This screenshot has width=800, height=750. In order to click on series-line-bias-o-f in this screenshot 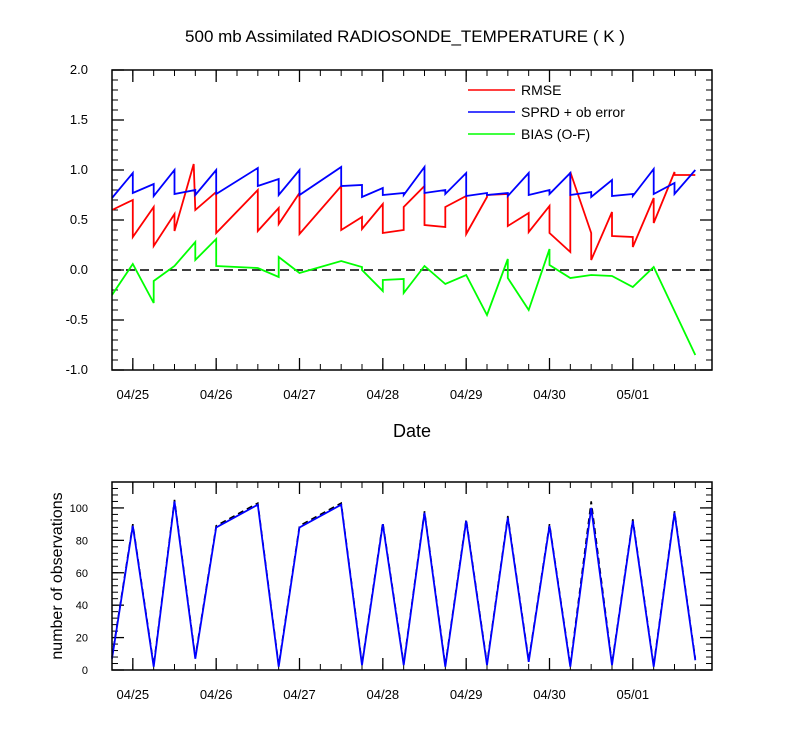, I will do `click(404, 296)`.